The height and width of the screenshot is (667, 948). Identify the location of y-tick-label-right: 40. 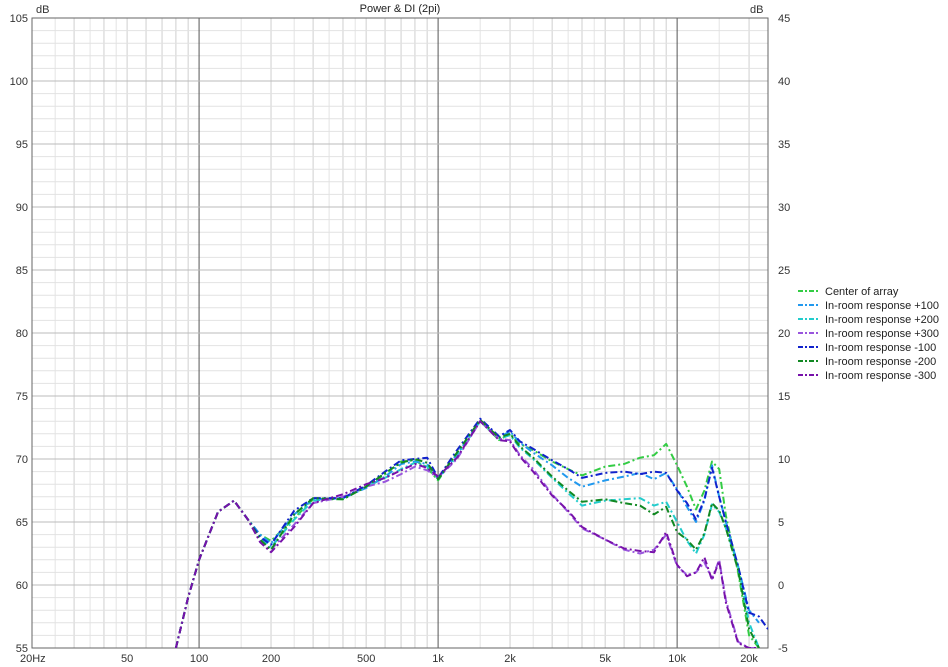
(784, 82).